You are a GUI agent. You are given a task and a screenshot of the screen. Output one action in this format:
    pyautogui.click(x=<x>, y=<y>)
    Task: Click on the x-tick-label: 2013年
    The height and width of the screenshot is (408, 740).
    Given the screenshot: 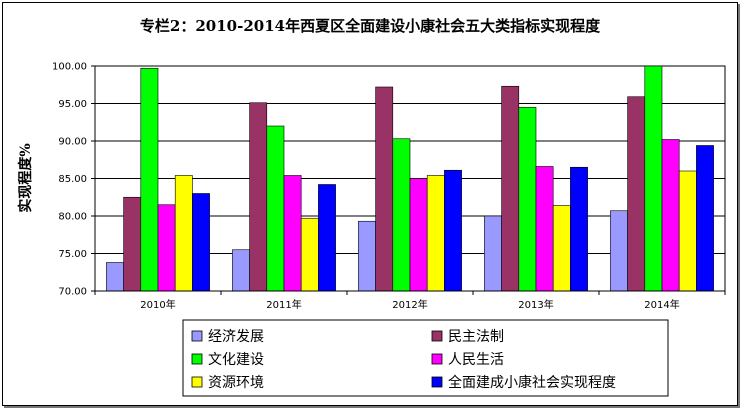 What is the action you would take?
    pyautogui.click(x=535, y=304)
    